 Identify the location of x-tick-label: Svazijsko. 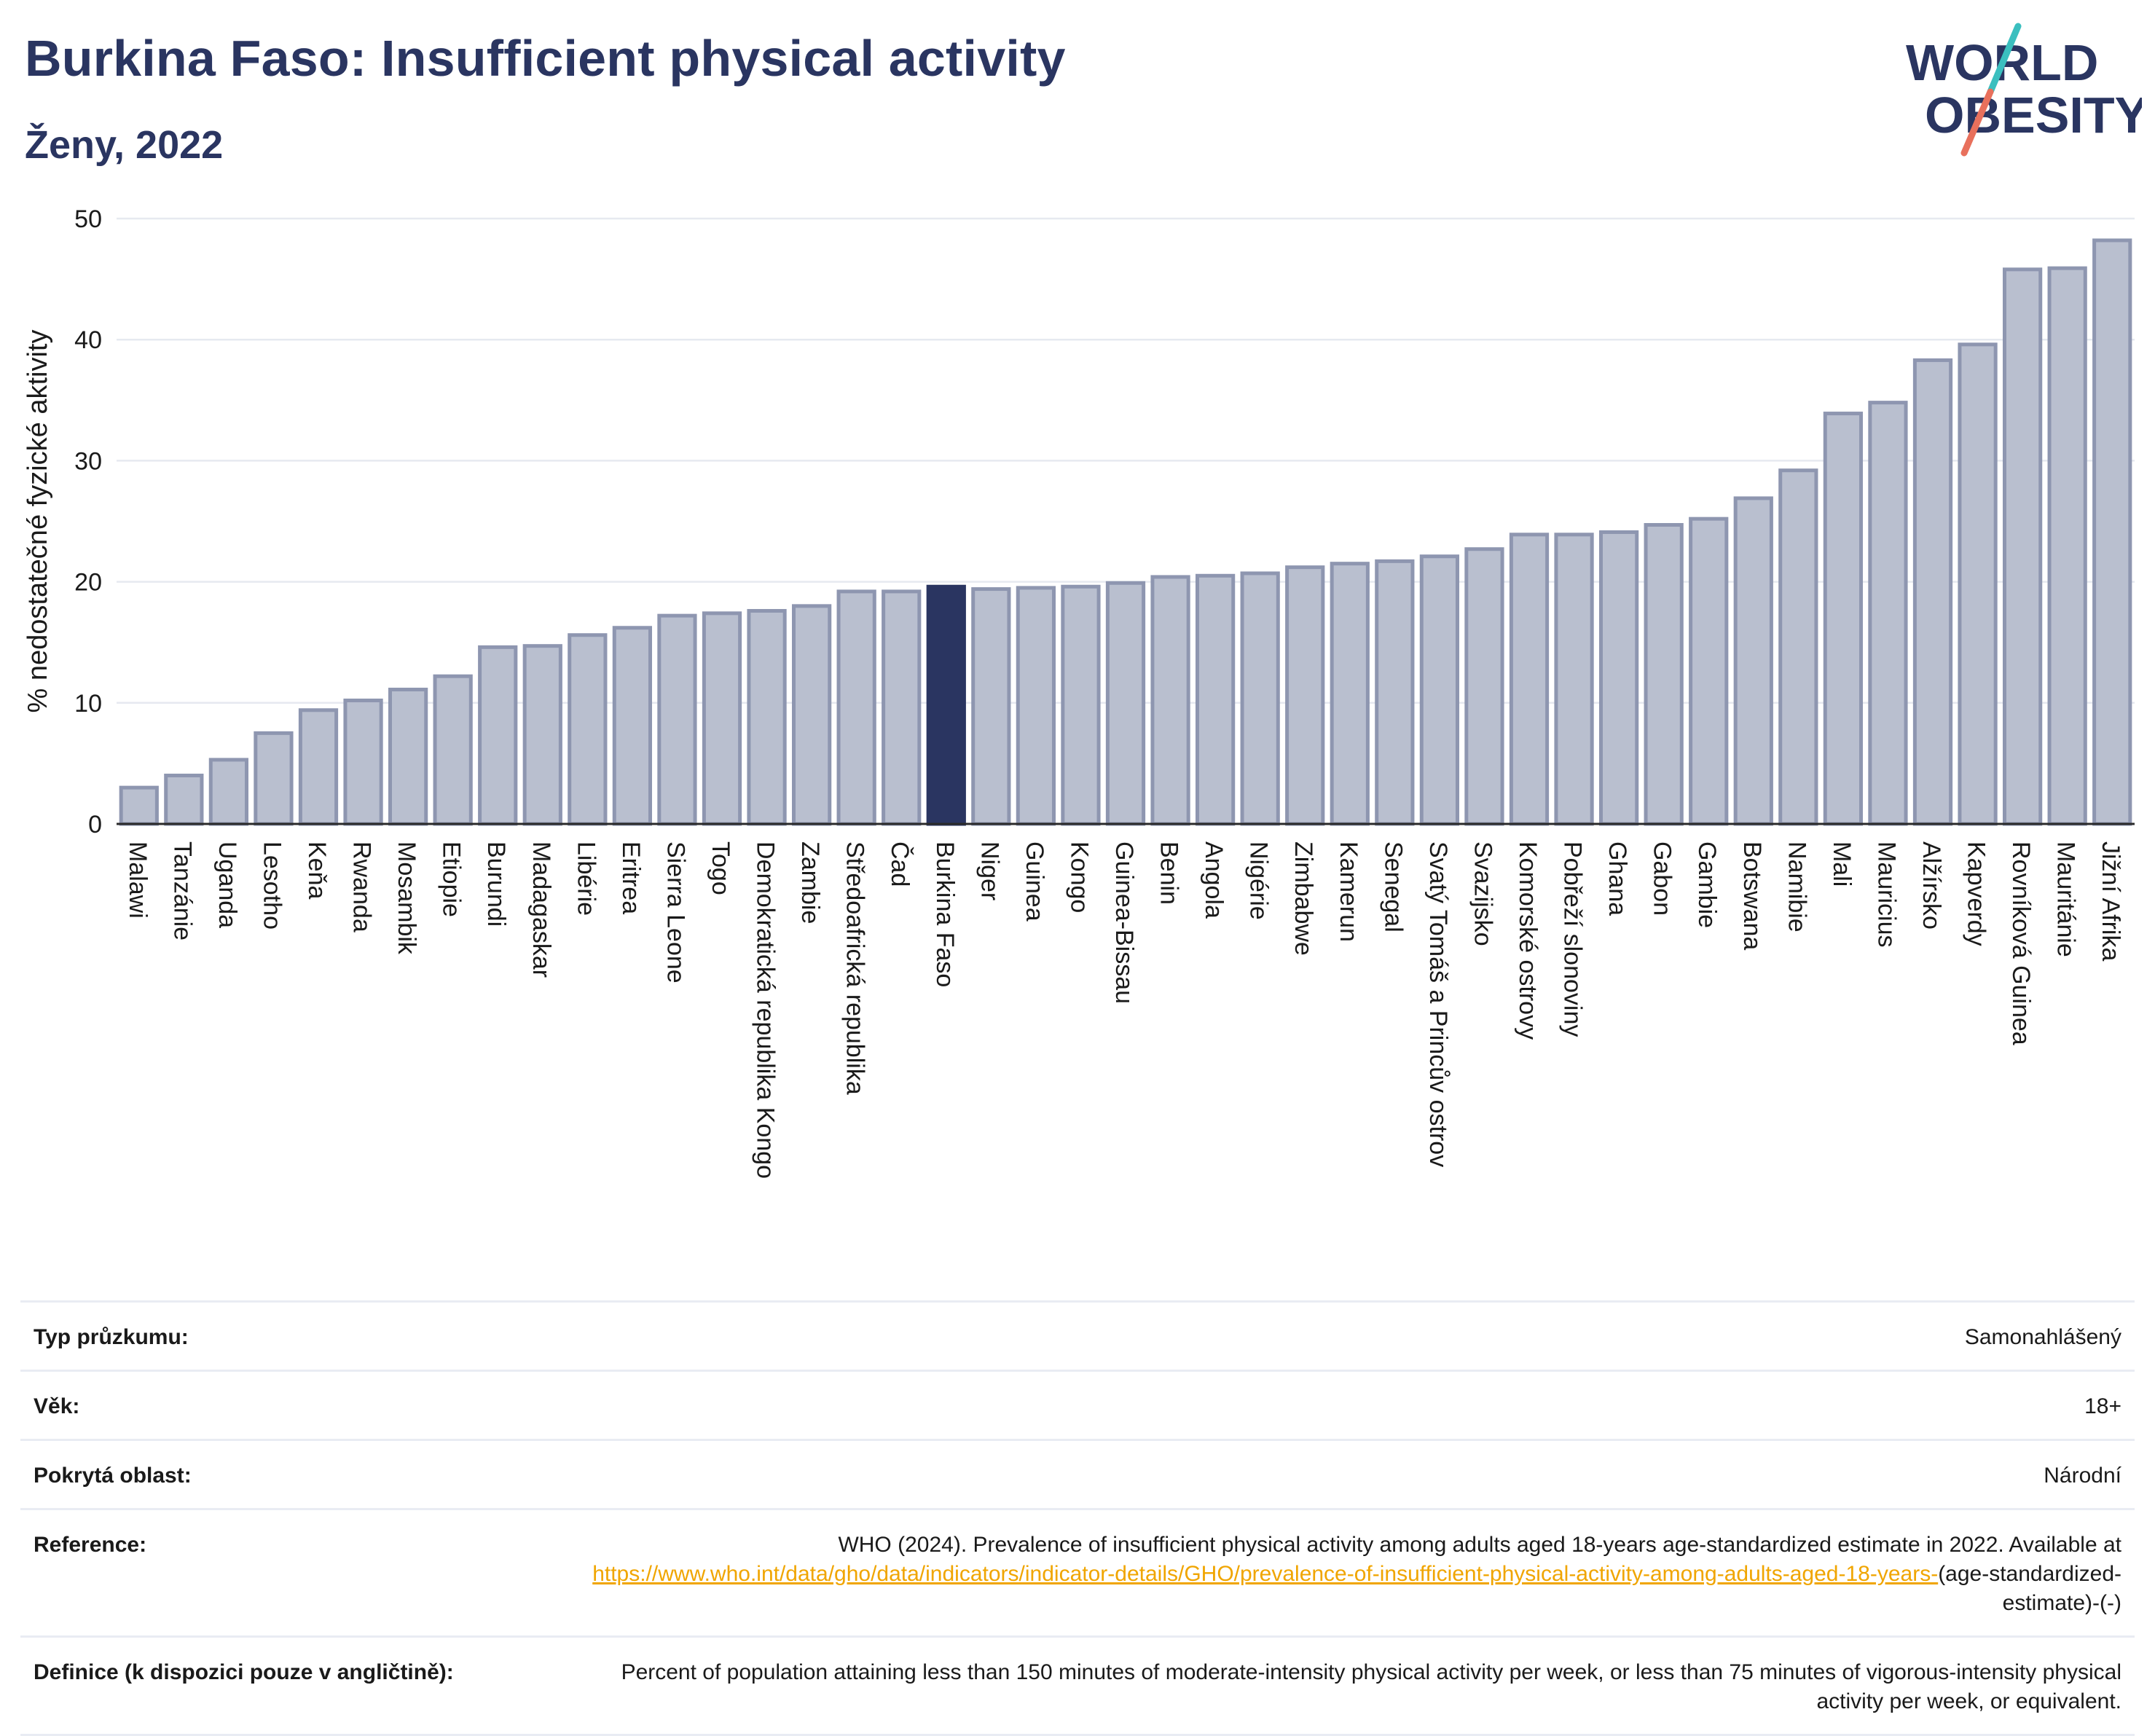
(1482, 893).